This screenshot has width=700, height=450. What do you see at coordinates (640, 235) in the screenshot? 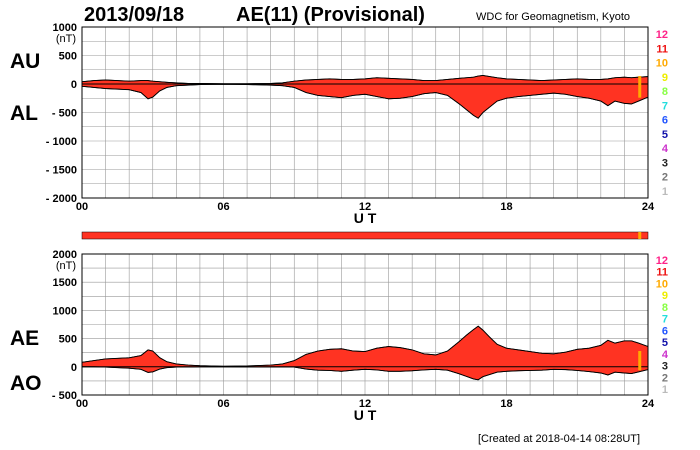
I see `coverage-gap-marker` at bounding box center [640, 235].